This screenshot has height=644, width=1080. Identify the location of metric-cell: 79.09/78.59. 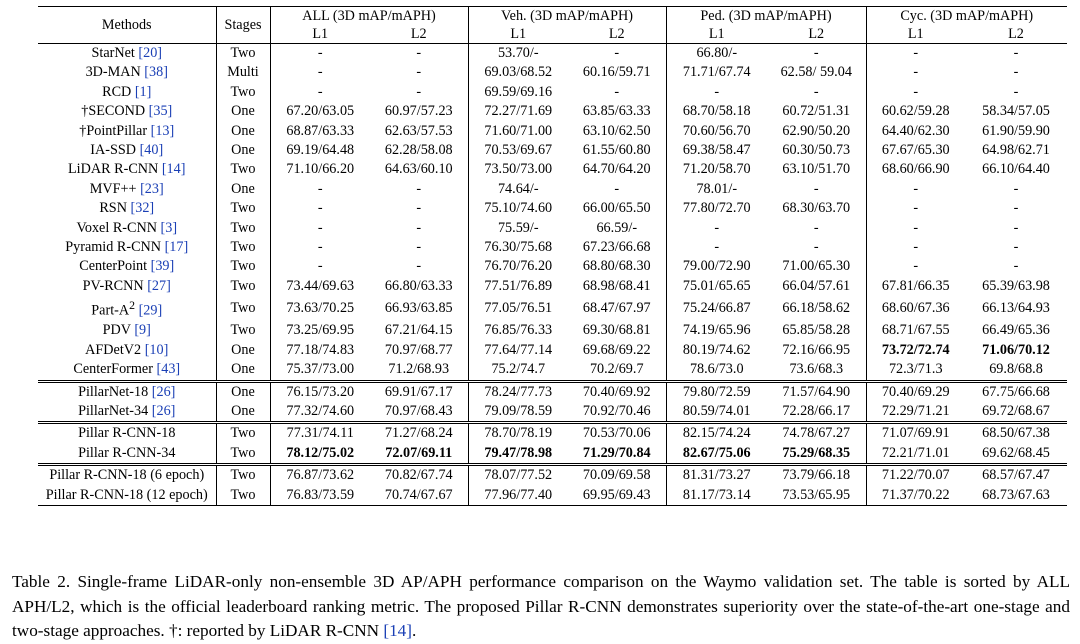
(518, 412).